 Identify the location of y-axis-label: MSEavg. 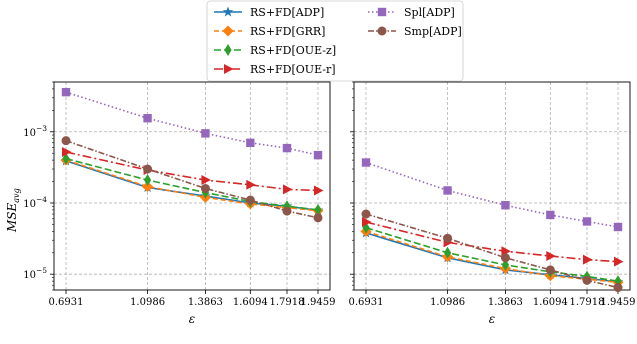
(13, 210).